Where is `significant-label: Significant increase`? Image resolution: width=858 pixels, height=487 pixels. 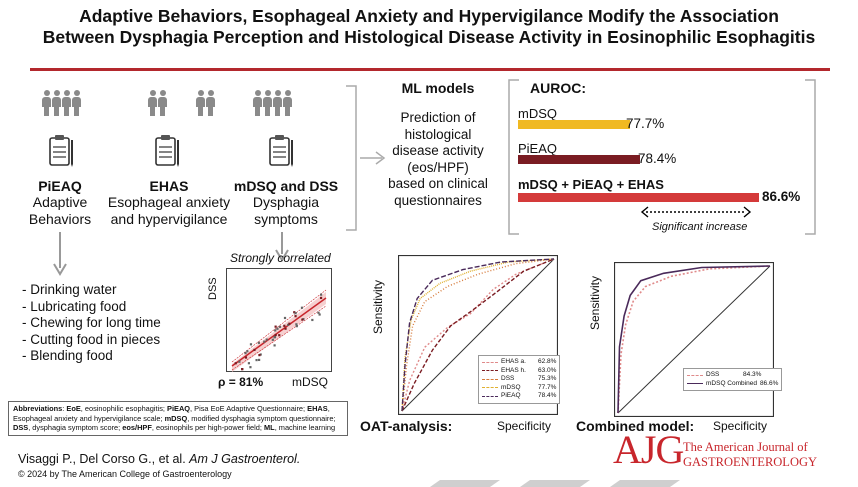 significant-label: Significant increase is located at coordinates (700, 227).